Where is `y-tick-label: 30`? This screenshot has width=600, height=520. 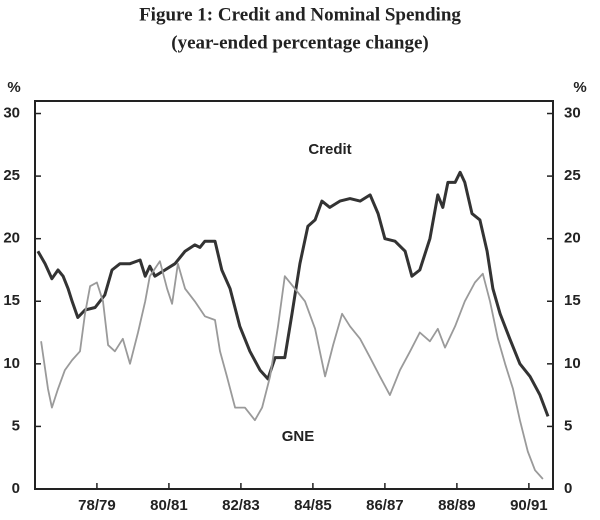 y-tick-label: 30 is located at coordinates (11, 112).